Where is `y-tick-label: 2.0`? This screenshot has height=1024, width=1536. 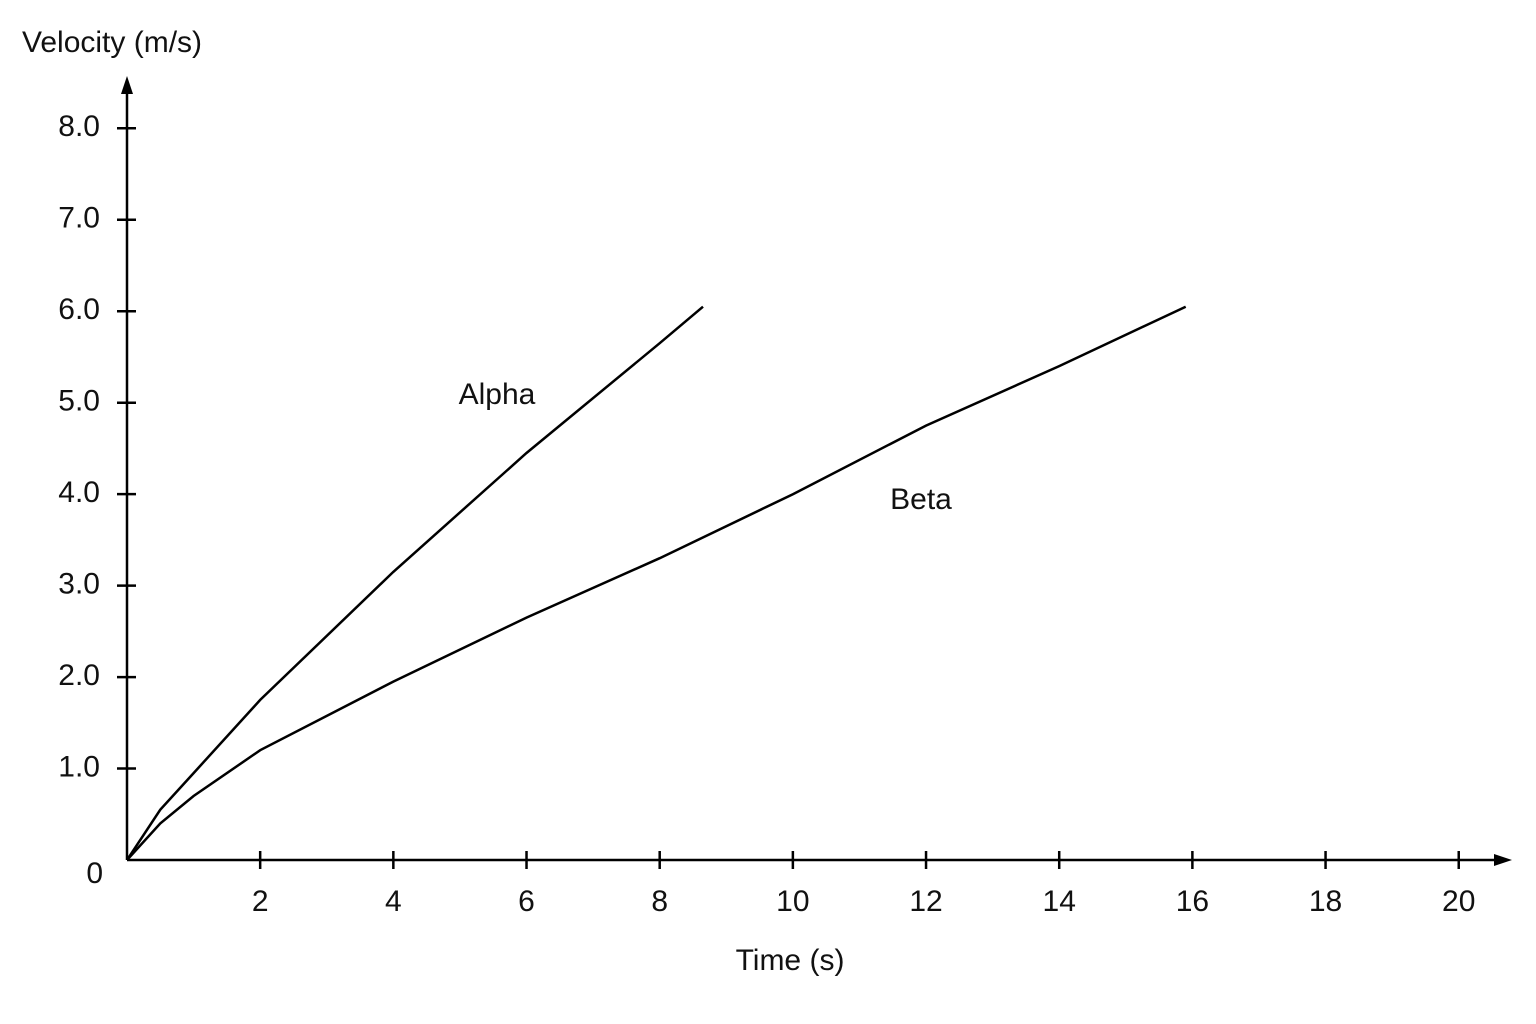 y-tick-label: 2.0 is located at coordinates (79, 675).